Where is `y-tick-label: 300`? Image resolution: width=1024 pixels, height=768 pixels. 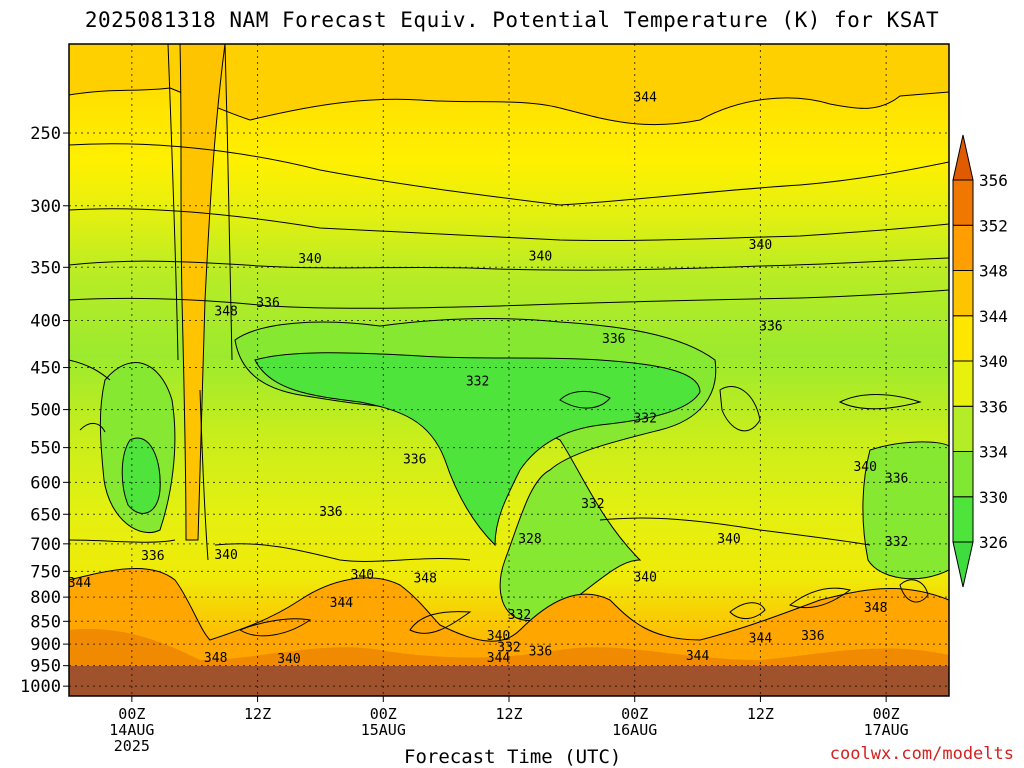 y-tick-label: 300 is located at coordinates (45, 207).